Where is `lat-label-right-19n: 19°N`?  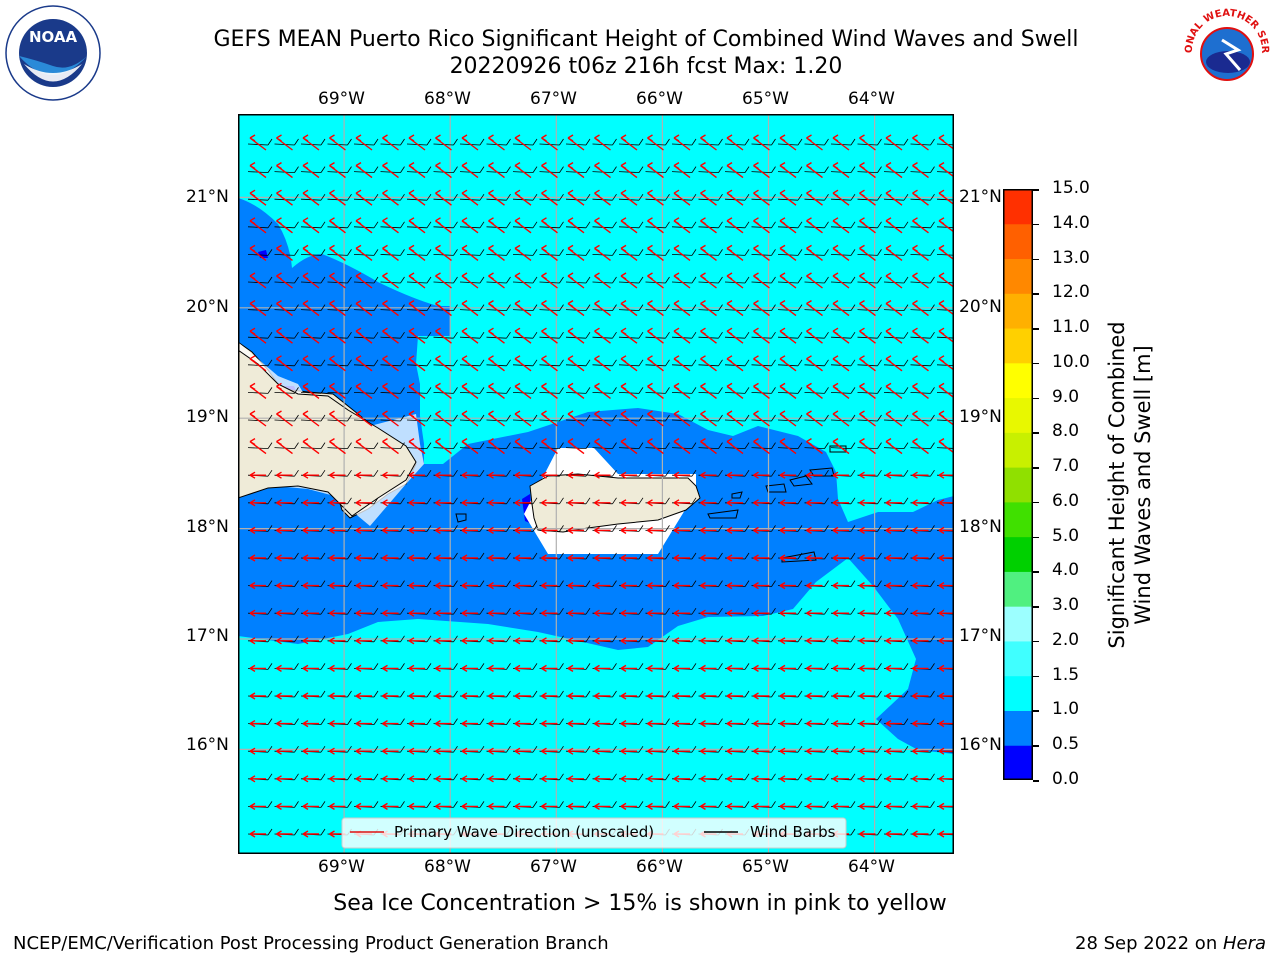
lat-label-right-19n: 19°N is located at coordinates (980, 417).